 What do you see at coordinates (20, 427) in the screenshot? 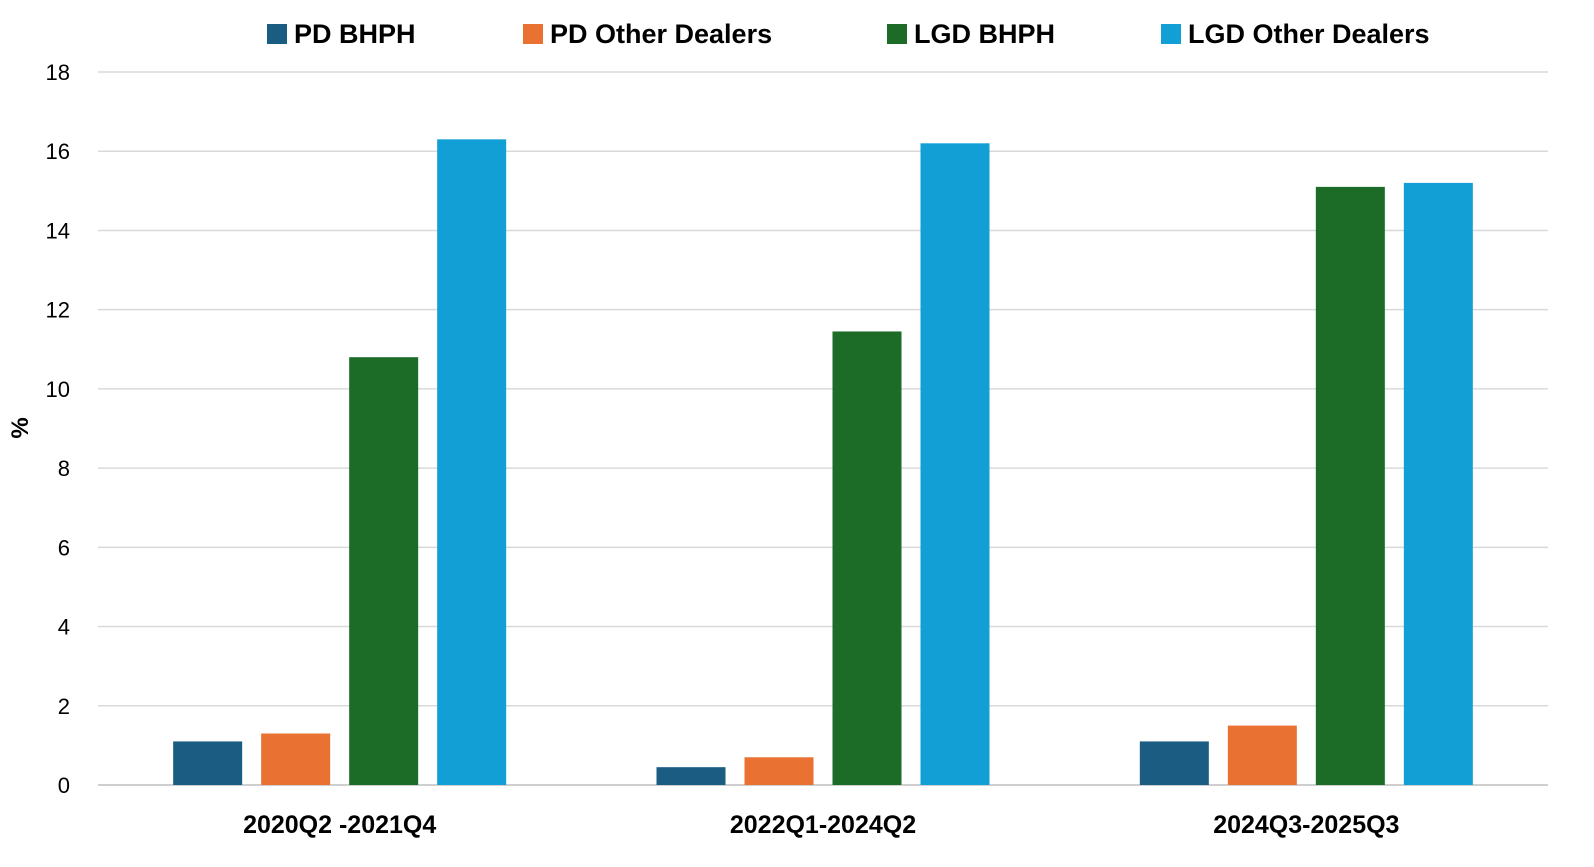
I see `y-axis-title: %` at bounding box center [20, 427].